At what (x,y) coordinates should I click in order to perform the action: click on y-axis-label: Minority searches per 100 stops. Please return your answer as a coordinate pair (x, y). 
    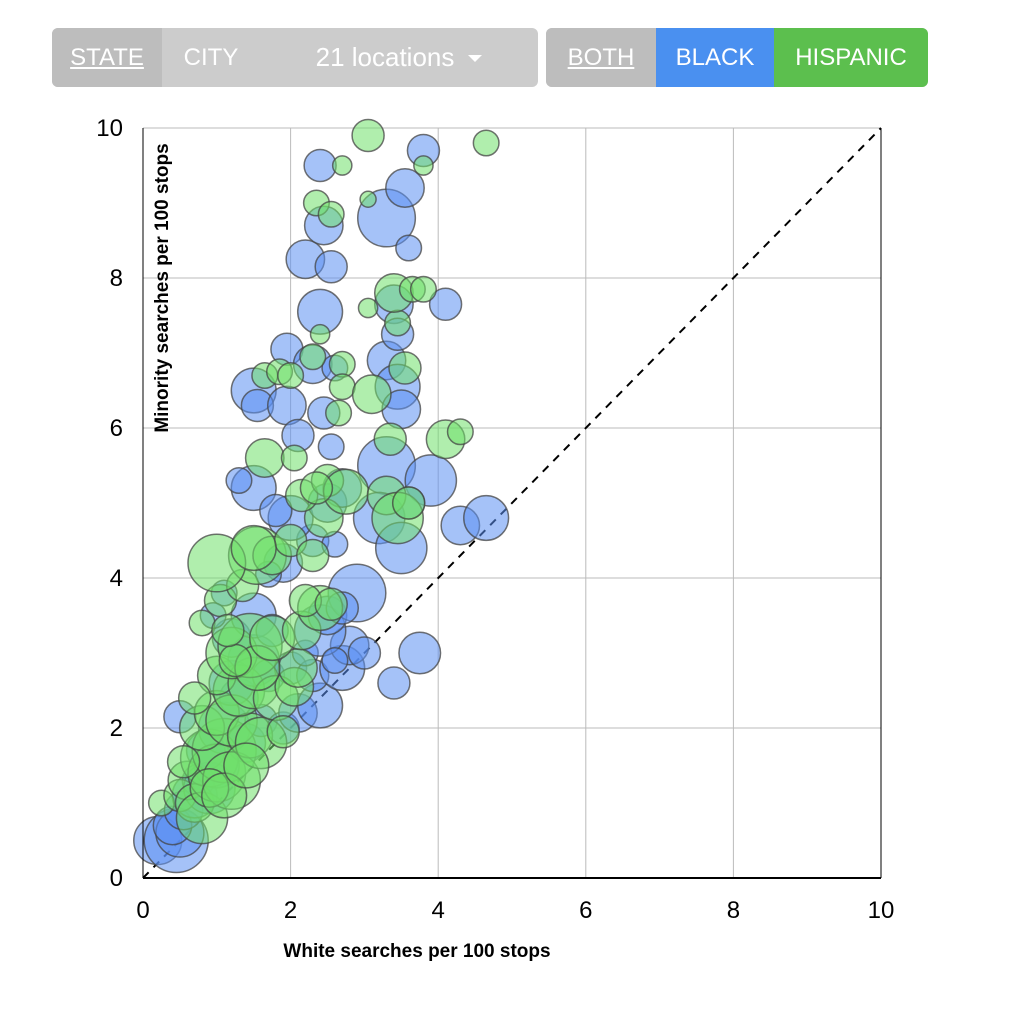
    Looking at the image, I should click on (162, 287).